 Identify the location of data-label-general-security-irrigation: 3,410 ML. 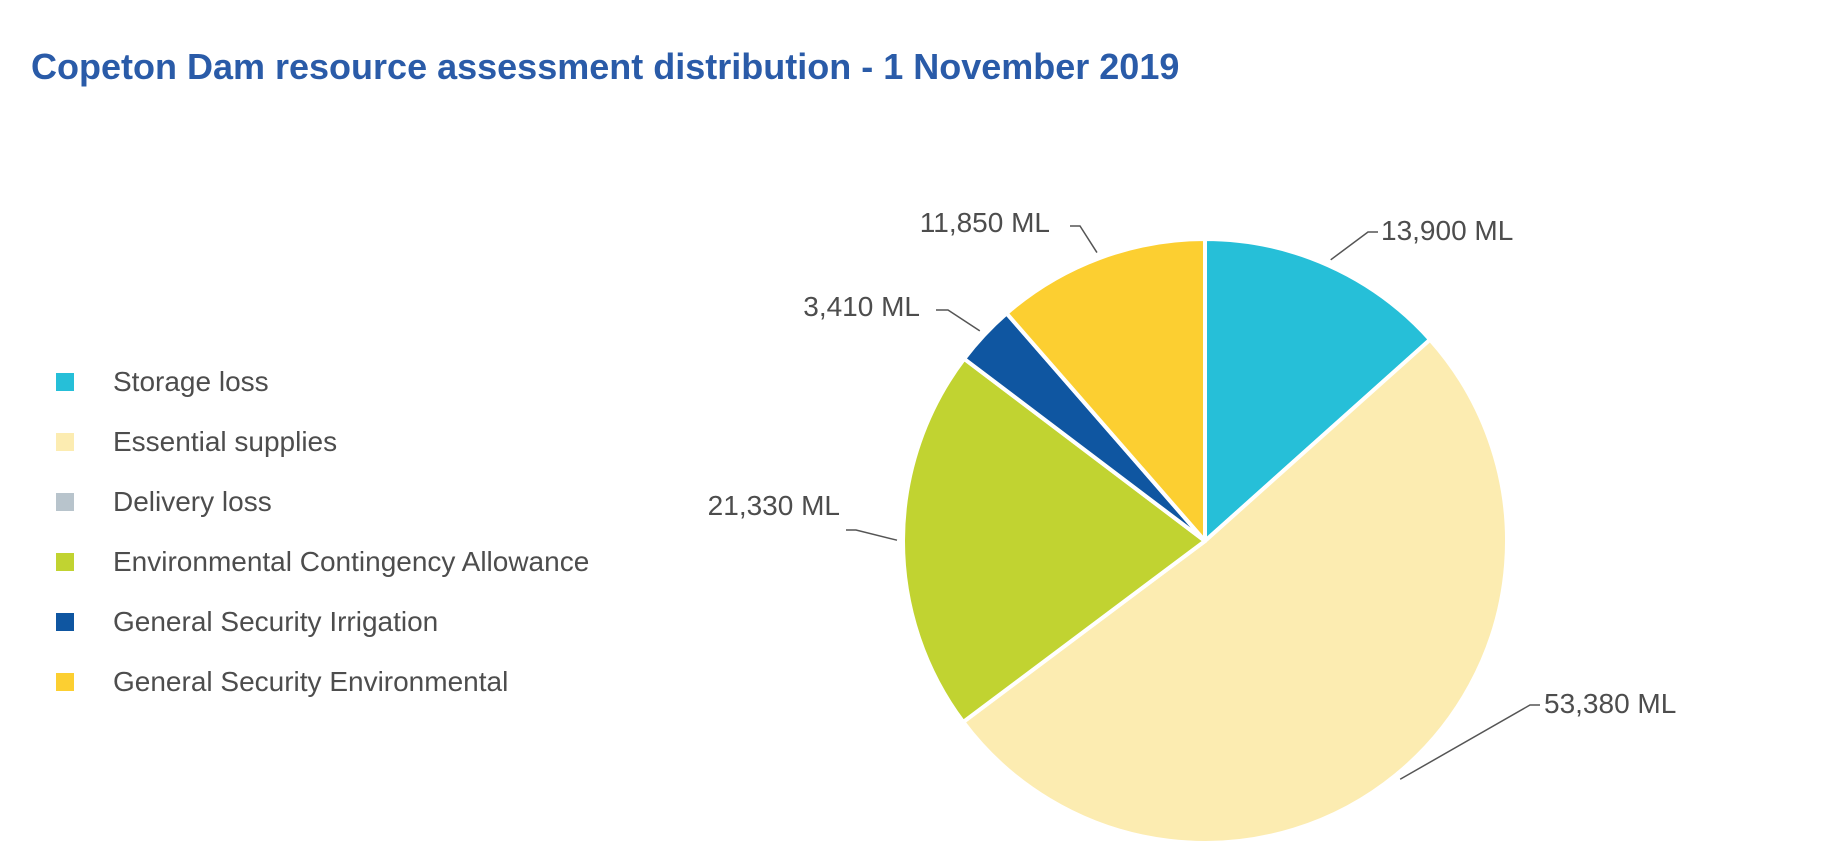
(861, 306).